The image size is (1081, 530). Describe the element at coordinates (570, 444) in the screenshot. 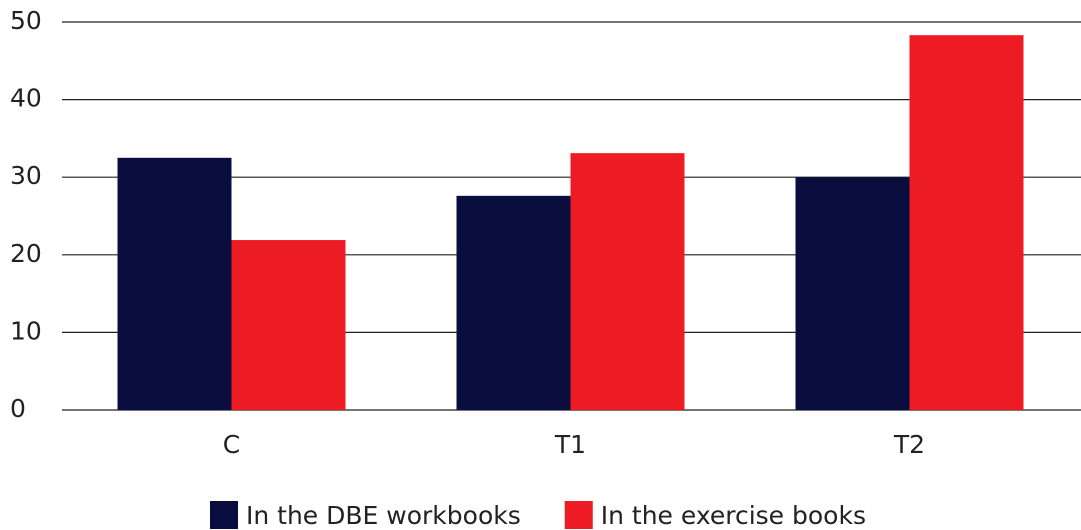

I see `x-tick-label: T1` at that location.